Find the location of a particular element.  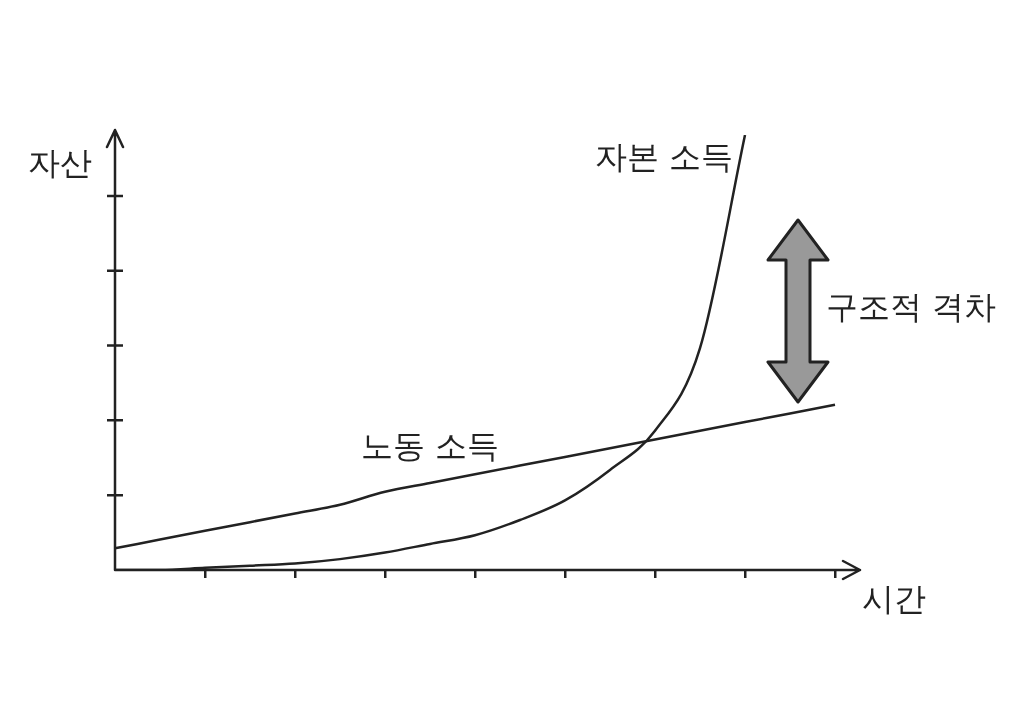

y-axis-title: 자산 is located at coordinates (60, 163).